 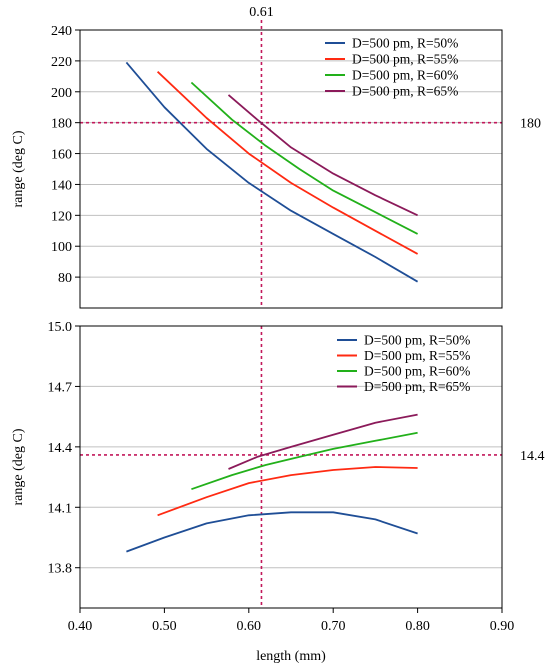 What do you see at coordinates (61, 216) in the screenshot?
I see `y-tick-label: 120` at bounding box center [61, 216].